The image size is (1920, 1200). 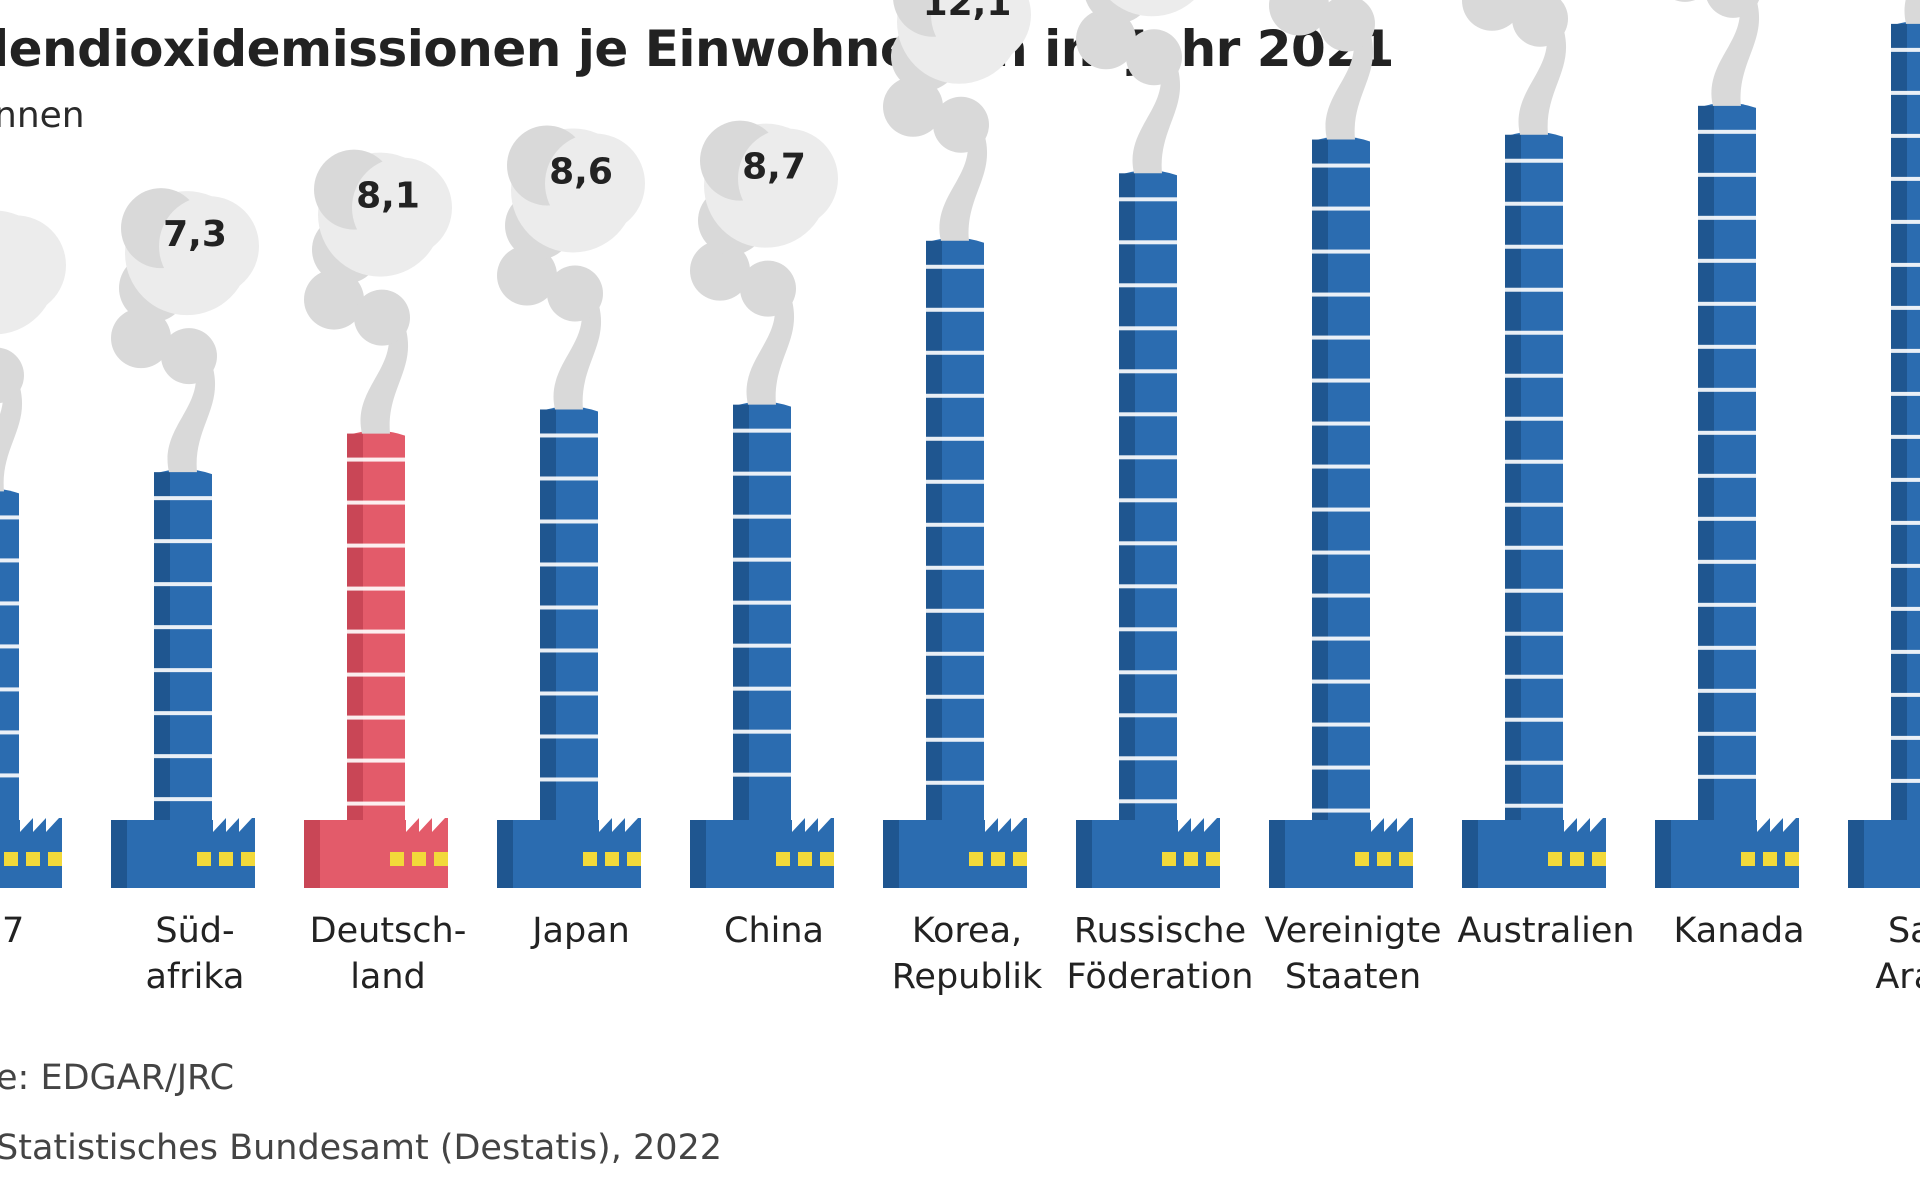 What do you see at coordinates (571, 506) in the screenshot?
I see `chimney-bar: 8,6` at bounding box center [571, 506].